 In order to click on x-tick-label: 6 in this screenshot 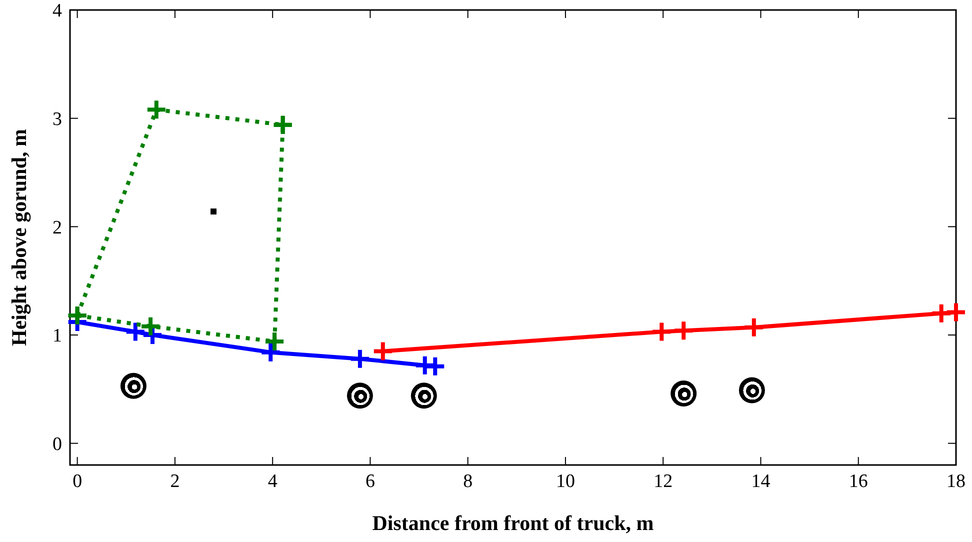, I will do `click(370, 481)`.